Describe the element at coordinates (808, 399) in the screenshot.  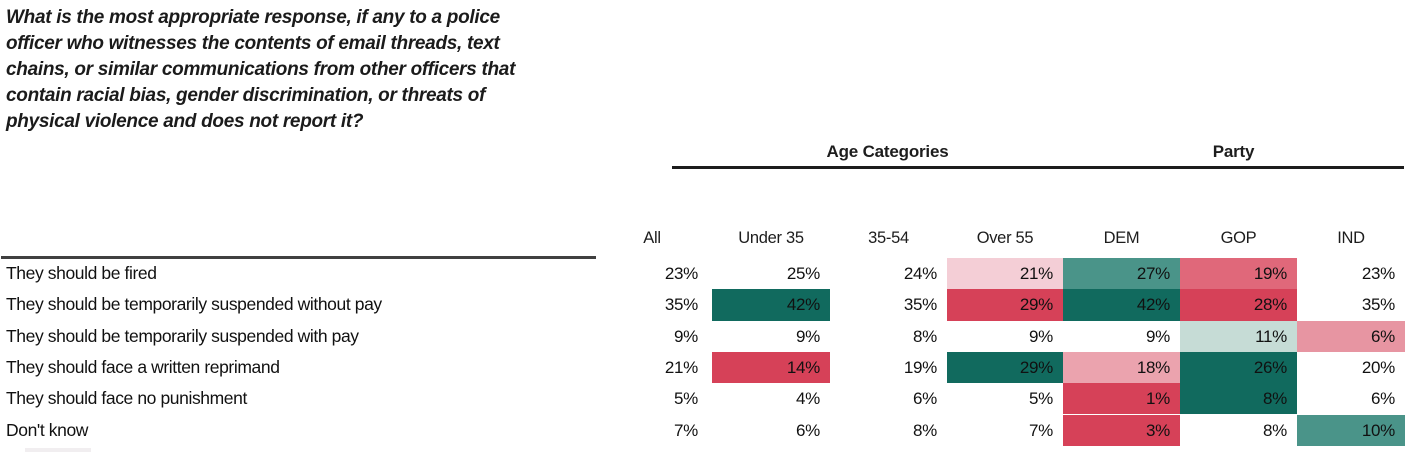
I see `table-cell: 4%` at that location.